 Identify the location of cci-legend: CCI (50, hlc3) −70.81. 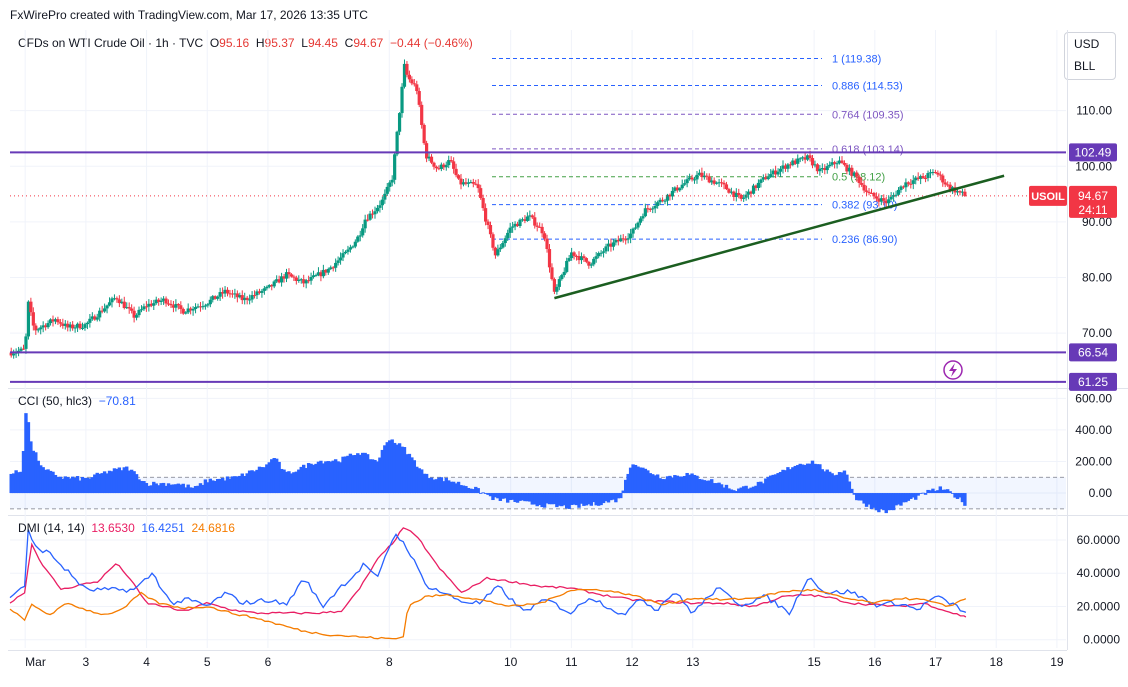
(77, 401).